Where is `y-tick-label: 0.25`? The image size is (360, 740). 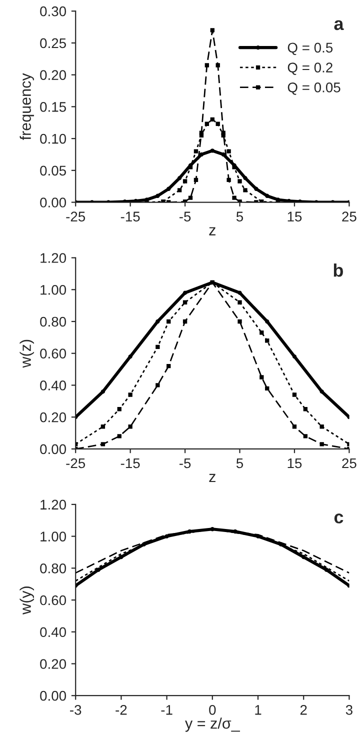
y-tick-label: 0.25 is located at coordinates (53, 43).